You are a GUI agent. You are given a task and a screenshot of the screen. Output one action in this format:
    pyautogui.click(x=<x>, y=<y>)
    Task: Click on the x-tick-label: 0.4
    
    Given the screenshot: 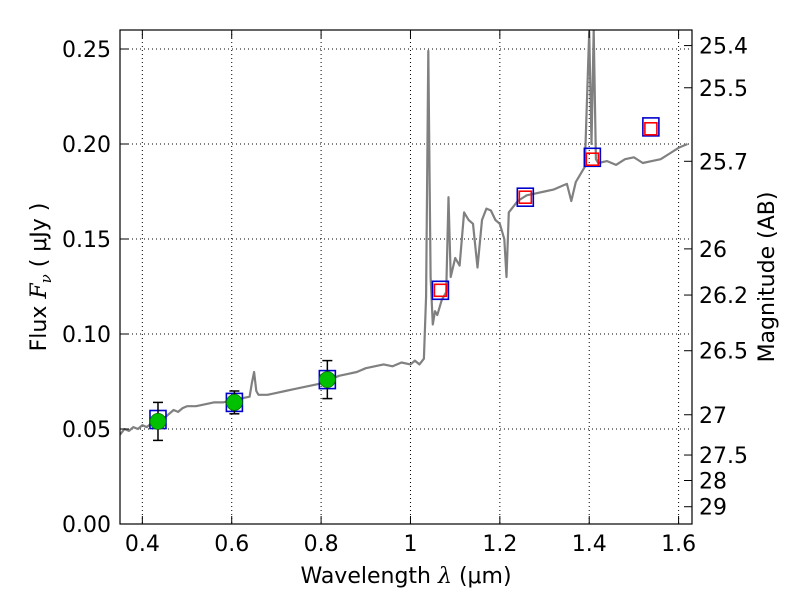 What is the action you would take?
    pyautogui.click(x=142, y=544)
    